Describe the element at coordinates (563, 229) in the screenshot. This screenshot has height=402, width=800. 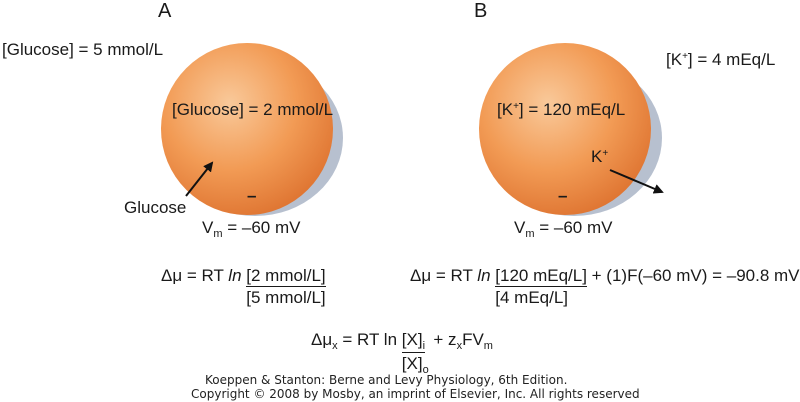
I see `panel-b-membrane-potential: Vm = –60 mV` at that location.